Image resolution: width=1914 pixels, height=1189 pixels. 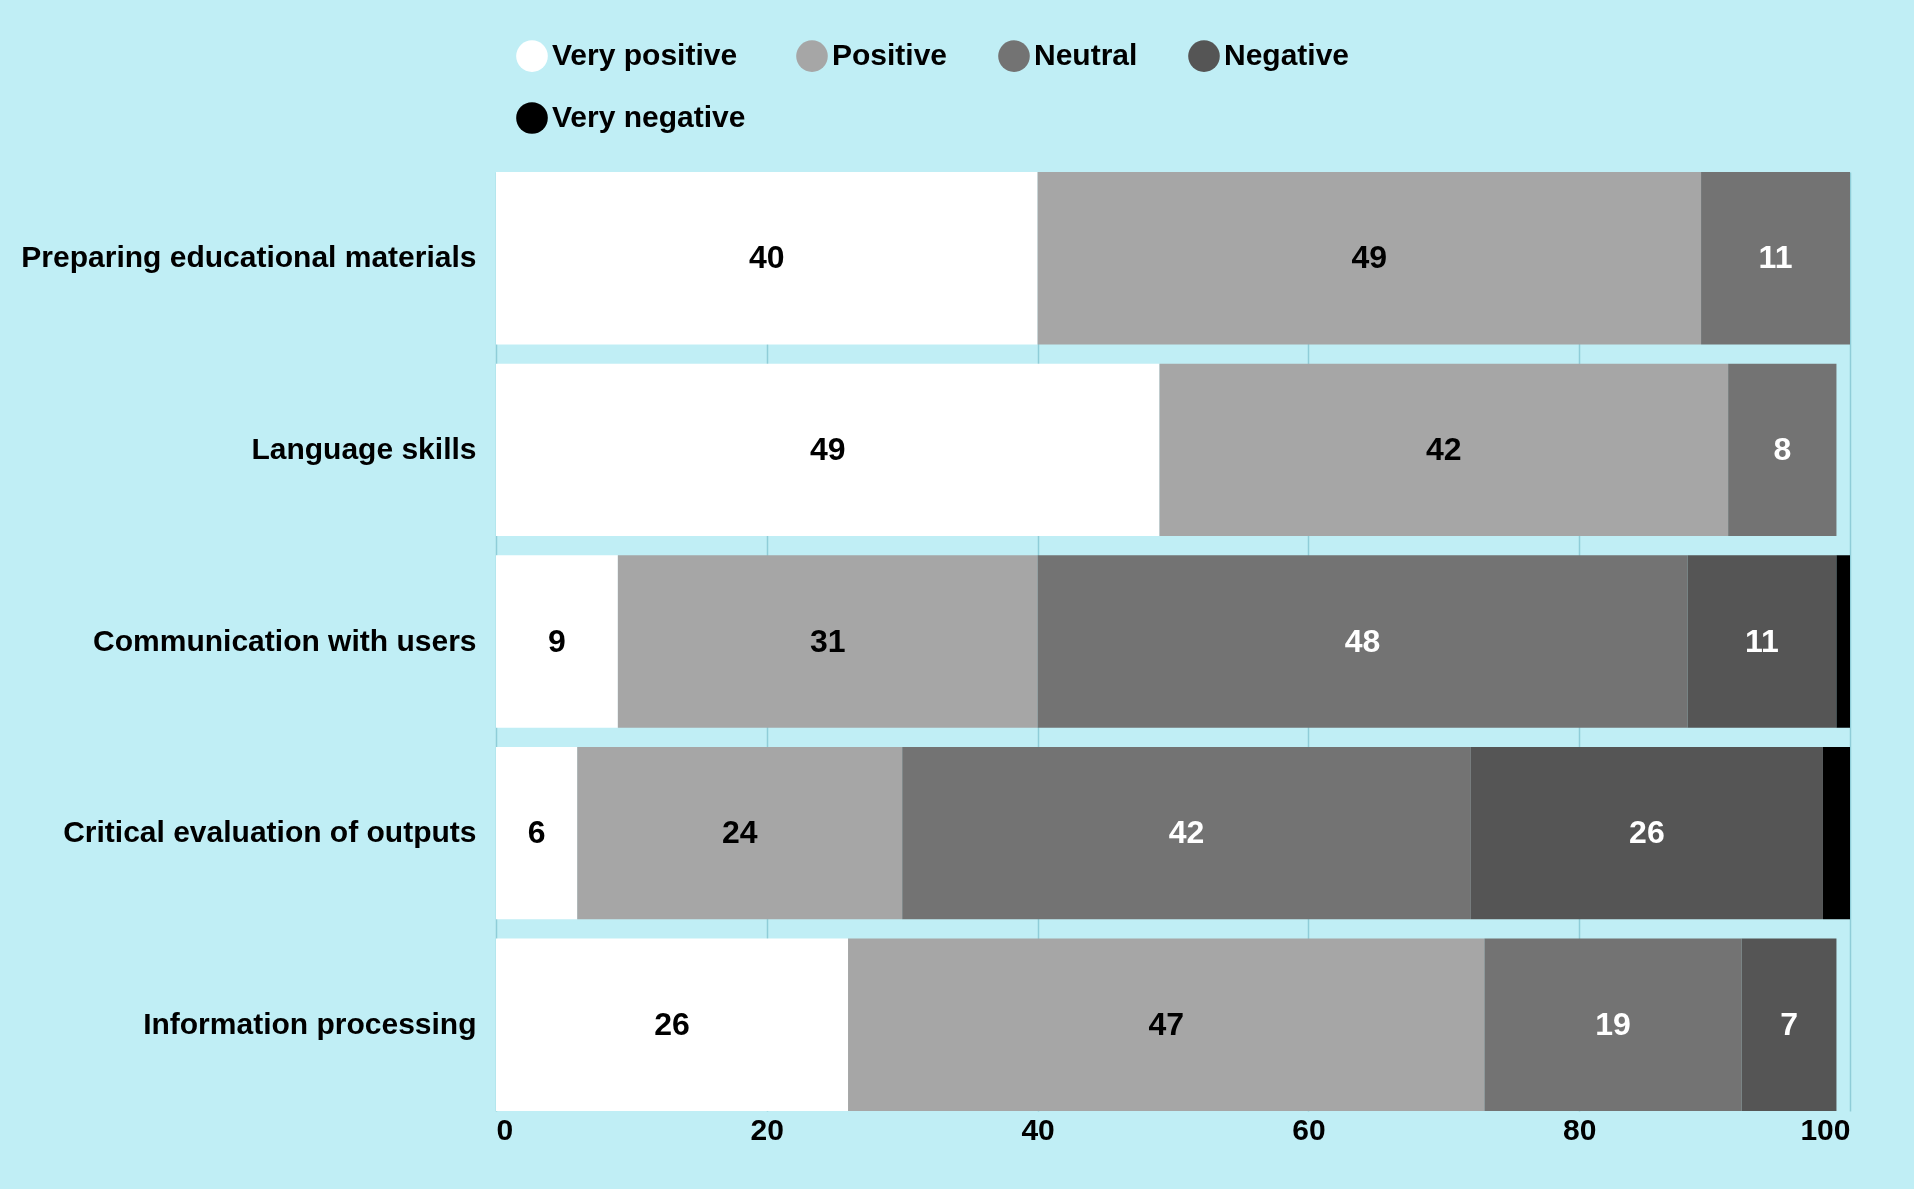 What do you see at coordinates (890, 55) in the screenshot?
I see `legend-label: Positive` at bounding box center [890, 55].